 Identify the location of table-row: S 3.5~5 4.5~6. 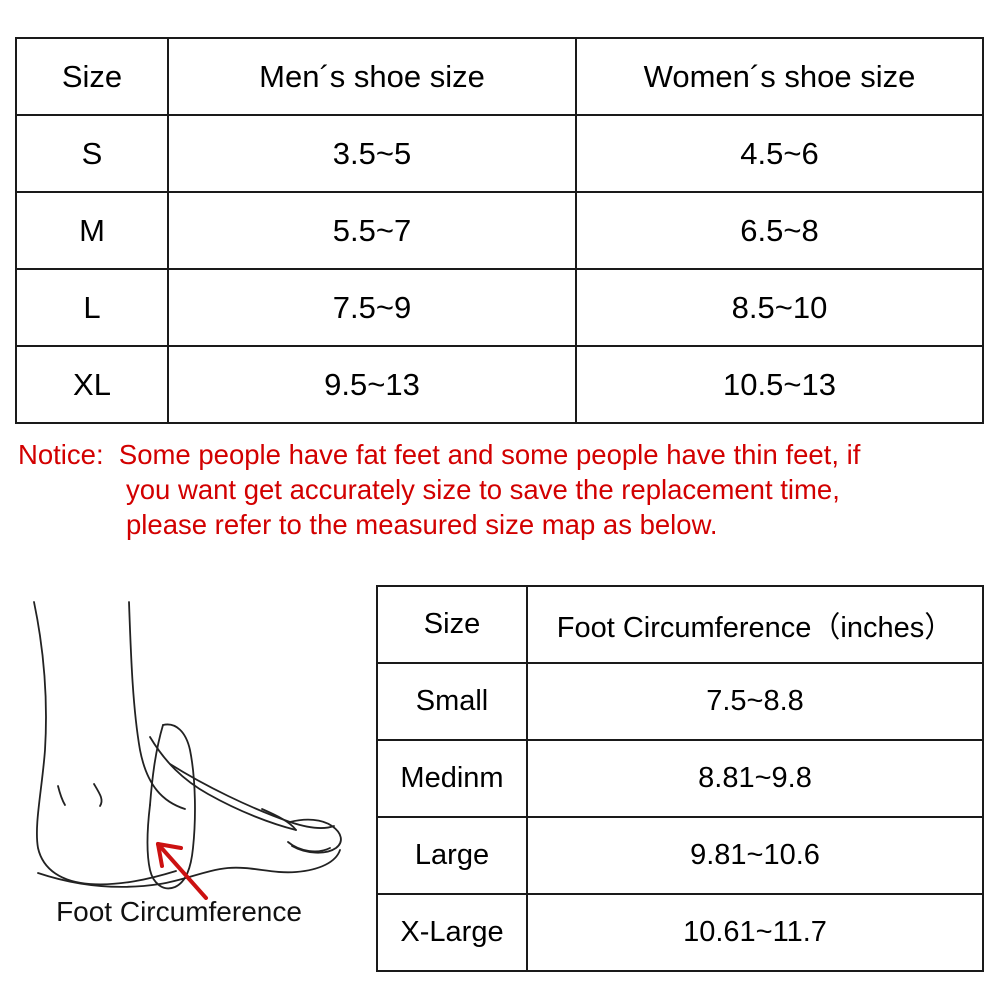
(499, 153).